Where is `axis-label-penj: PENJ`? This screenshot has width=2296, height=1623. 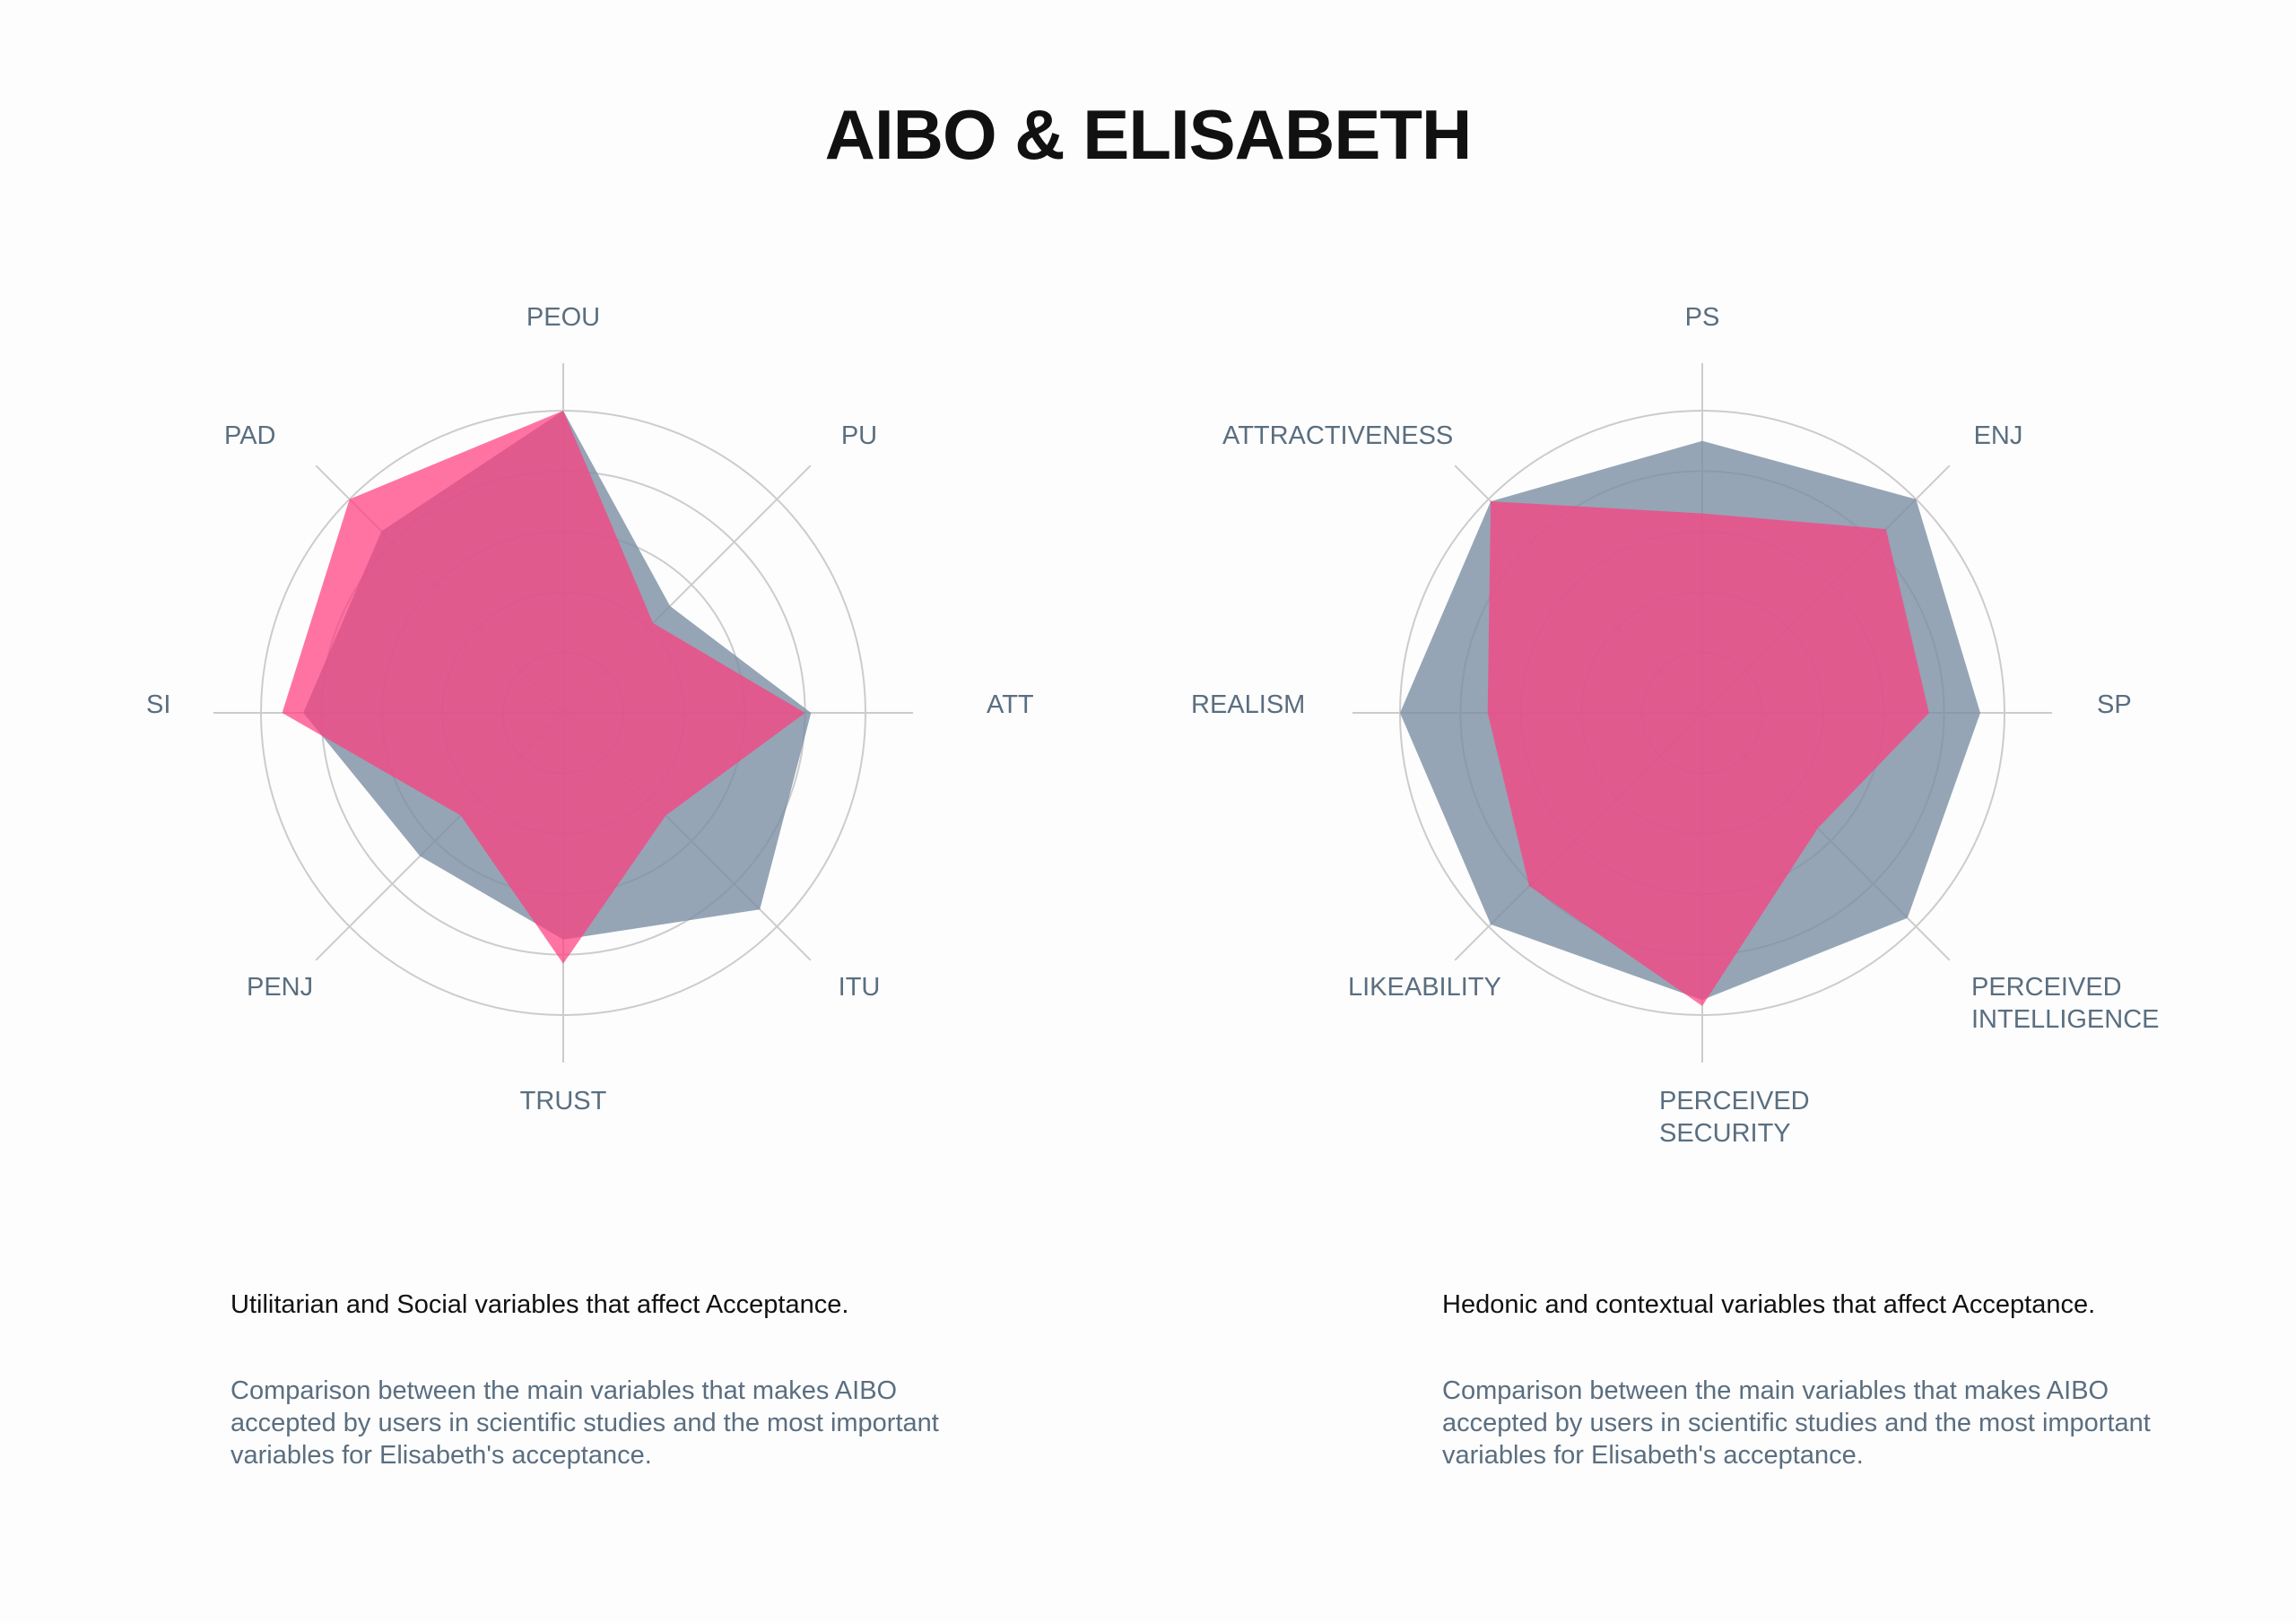
axis-label-penj: PENJ is located at coordinates (280, 987).